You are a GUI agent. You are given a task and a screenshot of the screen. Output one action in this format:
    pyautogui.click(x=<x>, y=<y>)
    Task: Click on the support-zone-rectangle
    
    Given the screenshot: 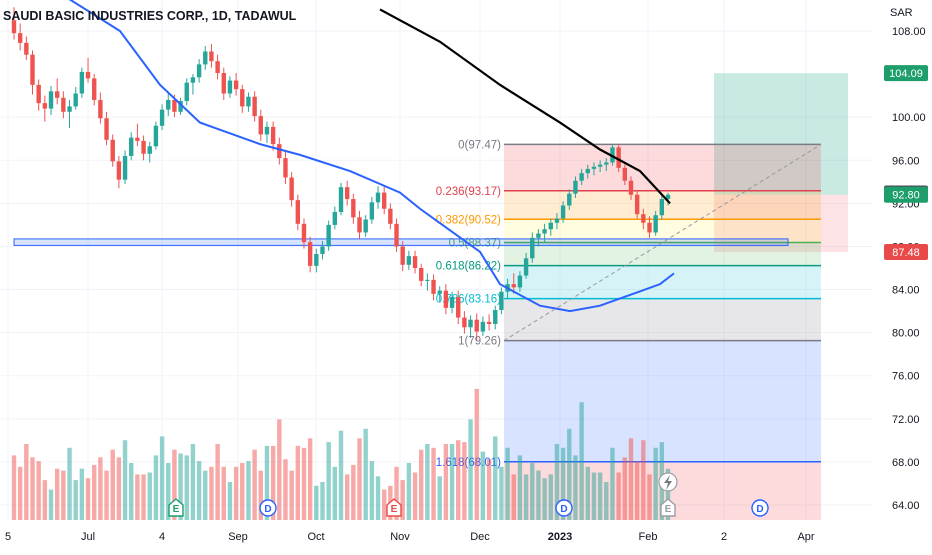 What is the action you would take?
    pyautogui.click(x=401, y=242)
    